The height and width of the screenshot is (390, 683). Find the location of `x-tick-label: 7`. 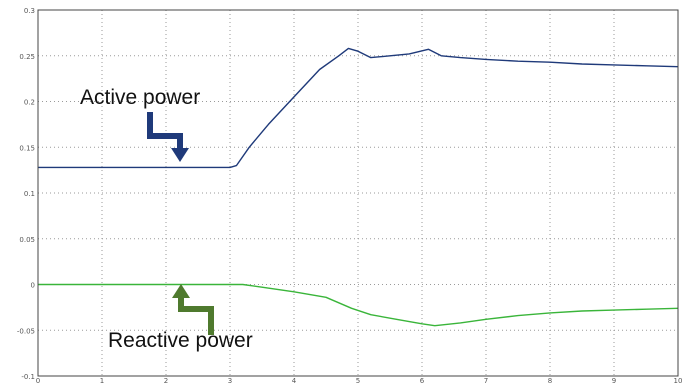

x-tick-label: 7 is located at coordinates (486, 381).